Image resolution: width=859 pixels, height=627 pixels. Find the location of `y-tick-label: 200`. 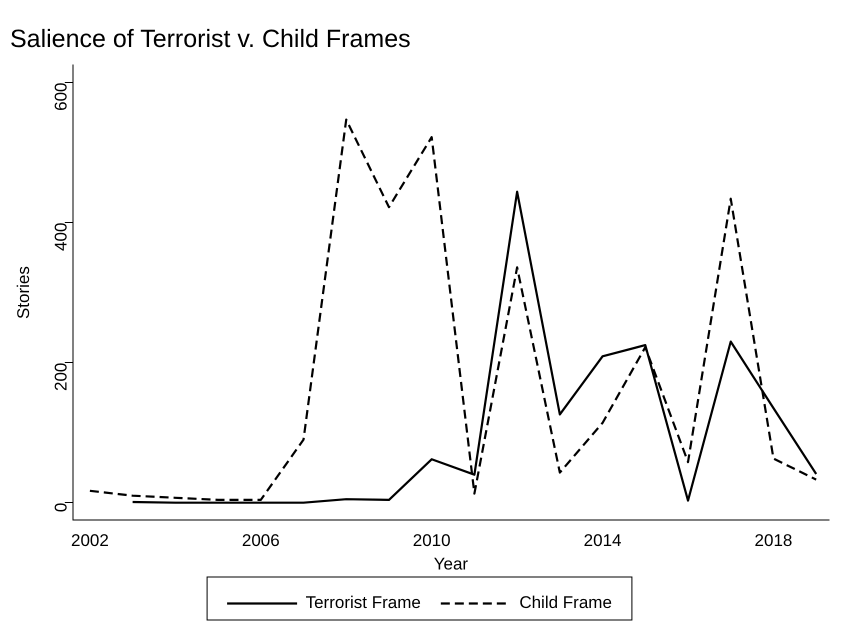

y-tick-label: 200 is located at coordinates (60, 377).